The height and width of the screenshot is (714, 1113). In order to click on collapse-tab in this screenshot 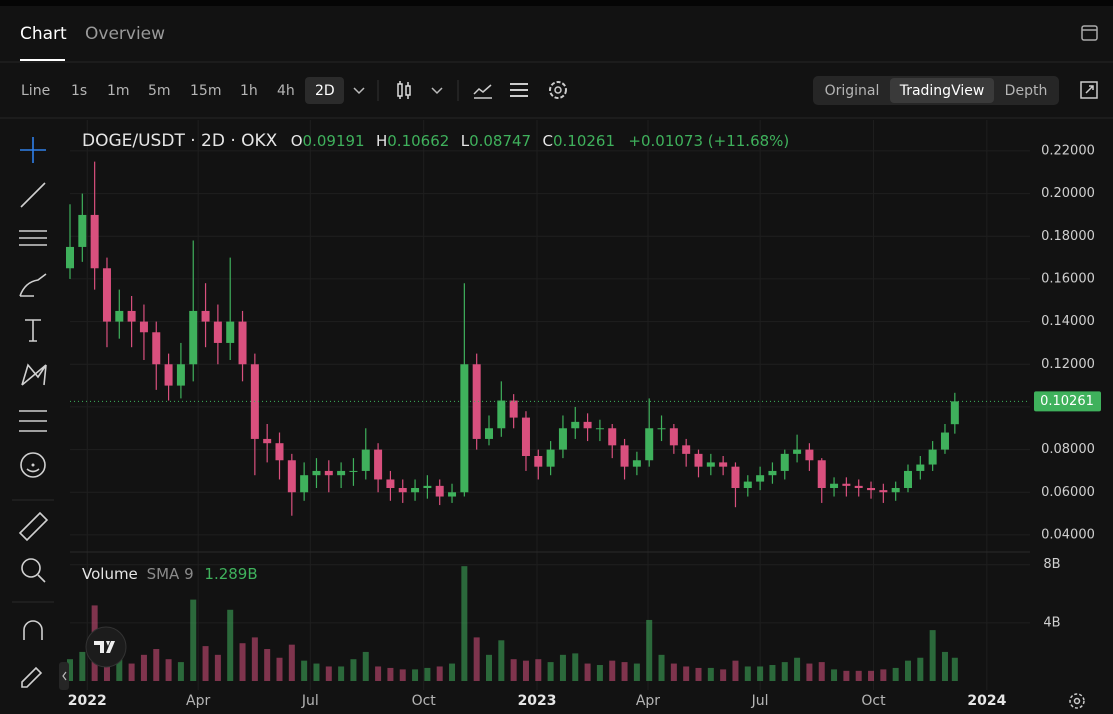, I will do `click(64, 676)`.